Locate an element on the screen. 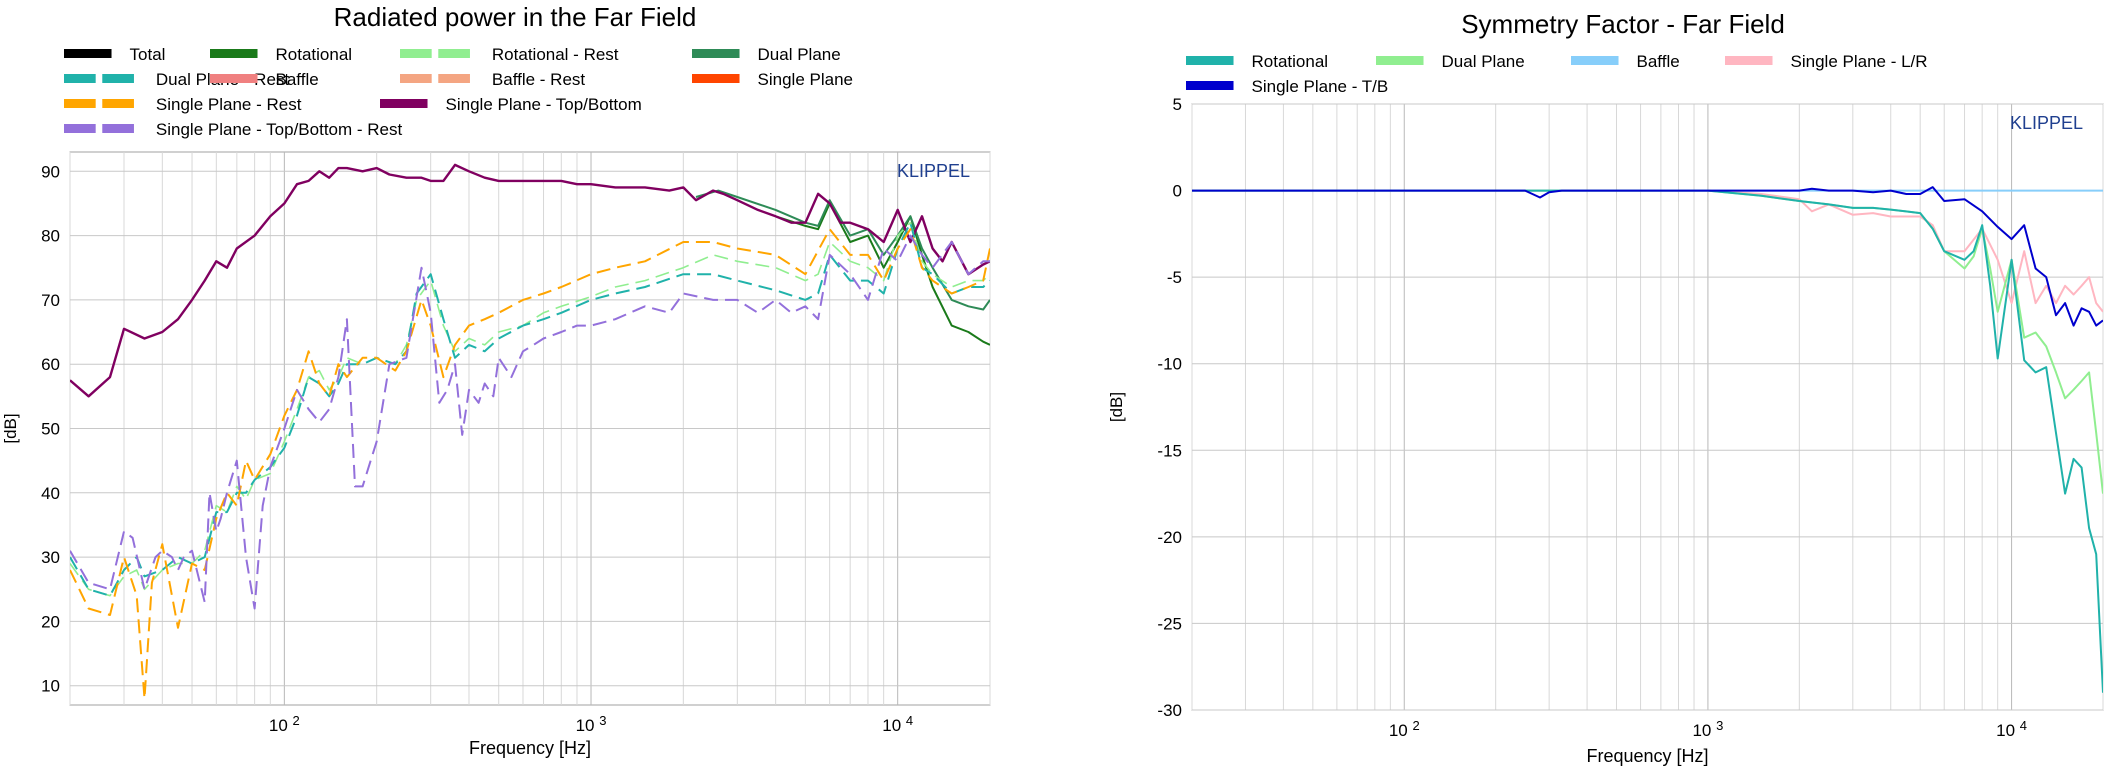 The image size is (2120, 778). y-tick-label: -20 is located at coordinates (1169, 537).